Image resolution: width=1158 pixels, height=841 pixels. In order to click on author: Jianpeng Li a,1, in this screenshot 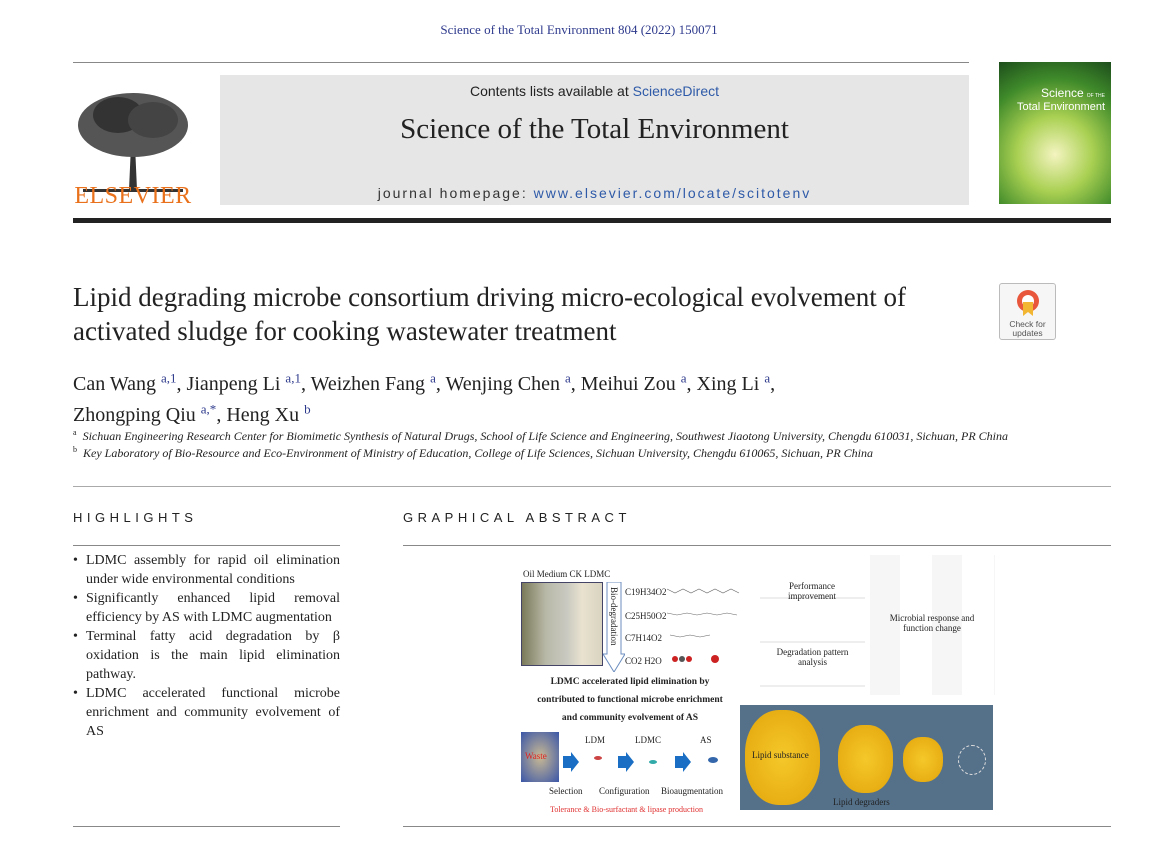, I will do `click(248, 382)`.